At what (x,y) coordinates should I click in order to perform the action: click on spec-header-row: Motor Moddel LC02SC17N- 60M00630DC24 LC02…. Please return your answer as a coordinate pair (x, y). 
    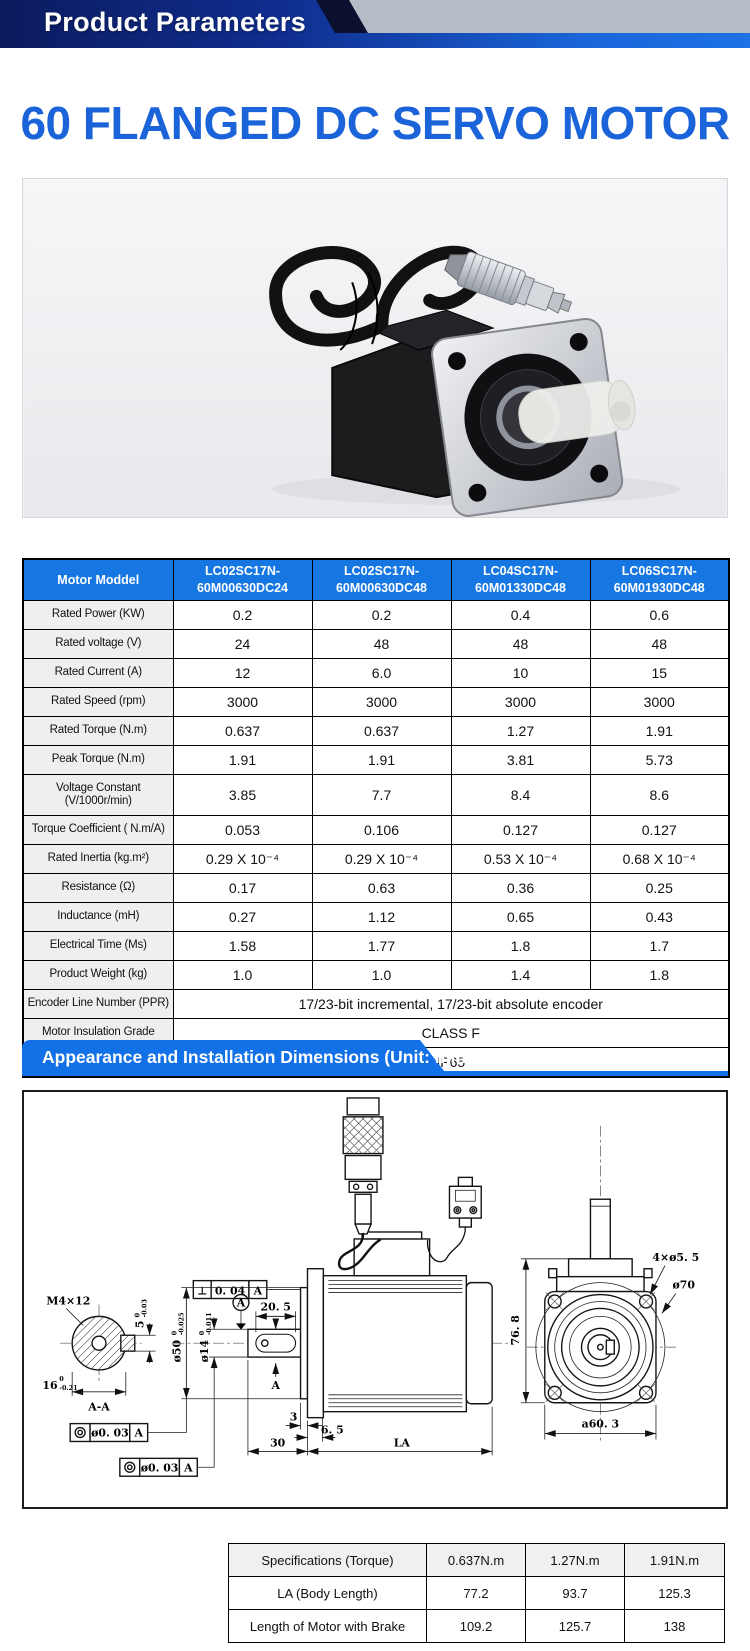
    Looking at the image, I should click on (376, 579).